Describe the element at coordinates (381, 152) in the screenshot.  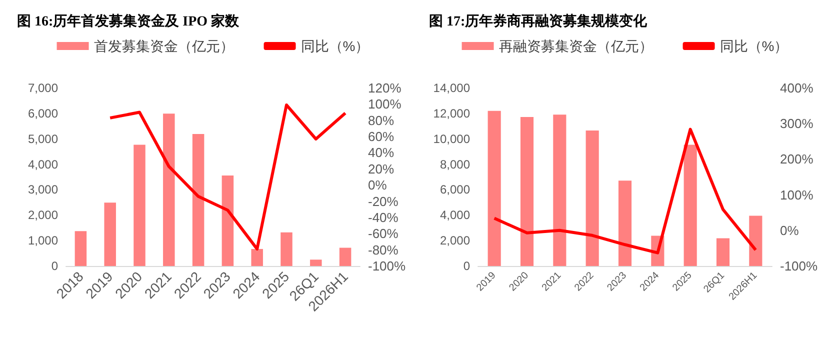
I see `y2-tick-label: 40%` at that location.